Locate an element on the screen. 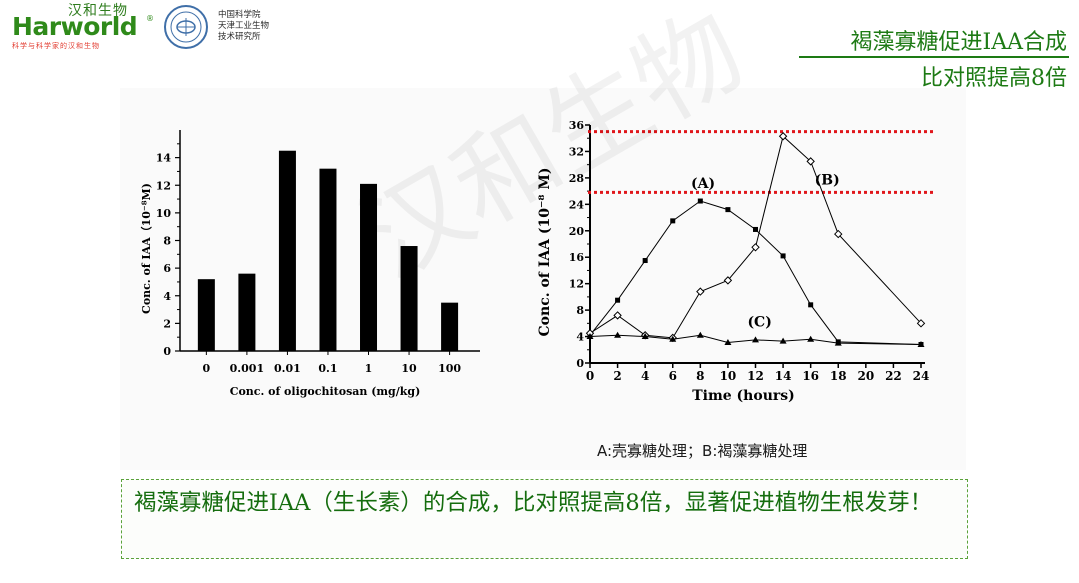  line-x-tick-label: 24 is located at coordinates (921, 376).